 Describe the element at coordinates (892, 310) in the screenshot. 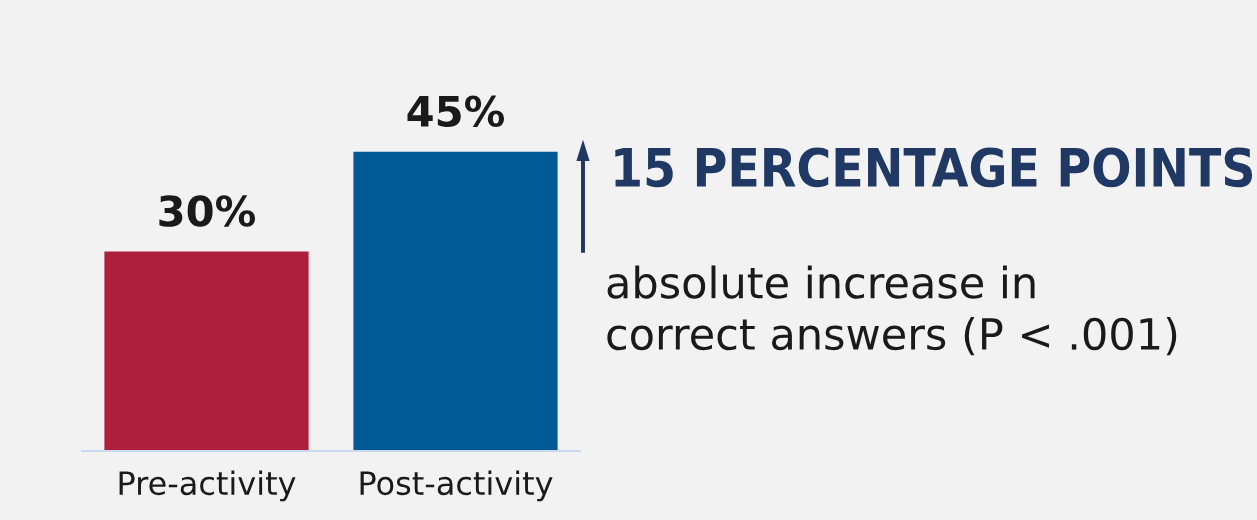

I see `text: absolute increase in correct answers (P < .001)` at that location.